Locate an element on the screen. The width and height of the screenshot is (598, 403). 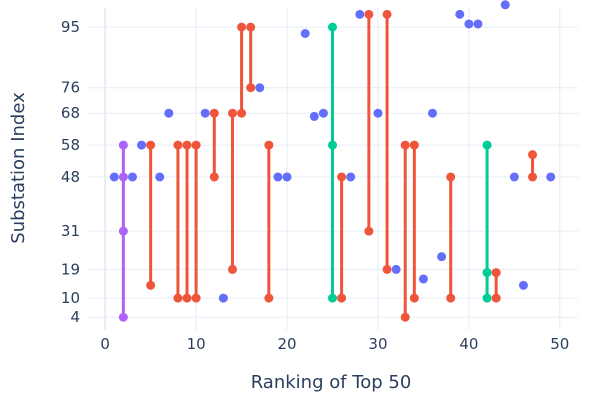
y-tick-label: 10 is located at coordinates (70, 298).